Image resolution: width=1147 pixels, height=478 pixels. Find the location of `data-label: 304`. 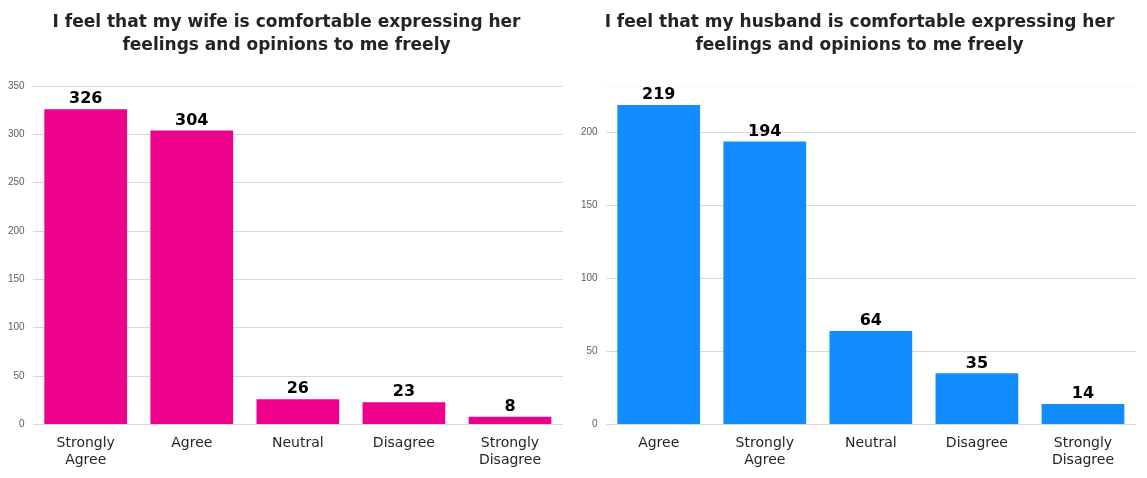

data-label: 304 is located at coordinates (192, 119).